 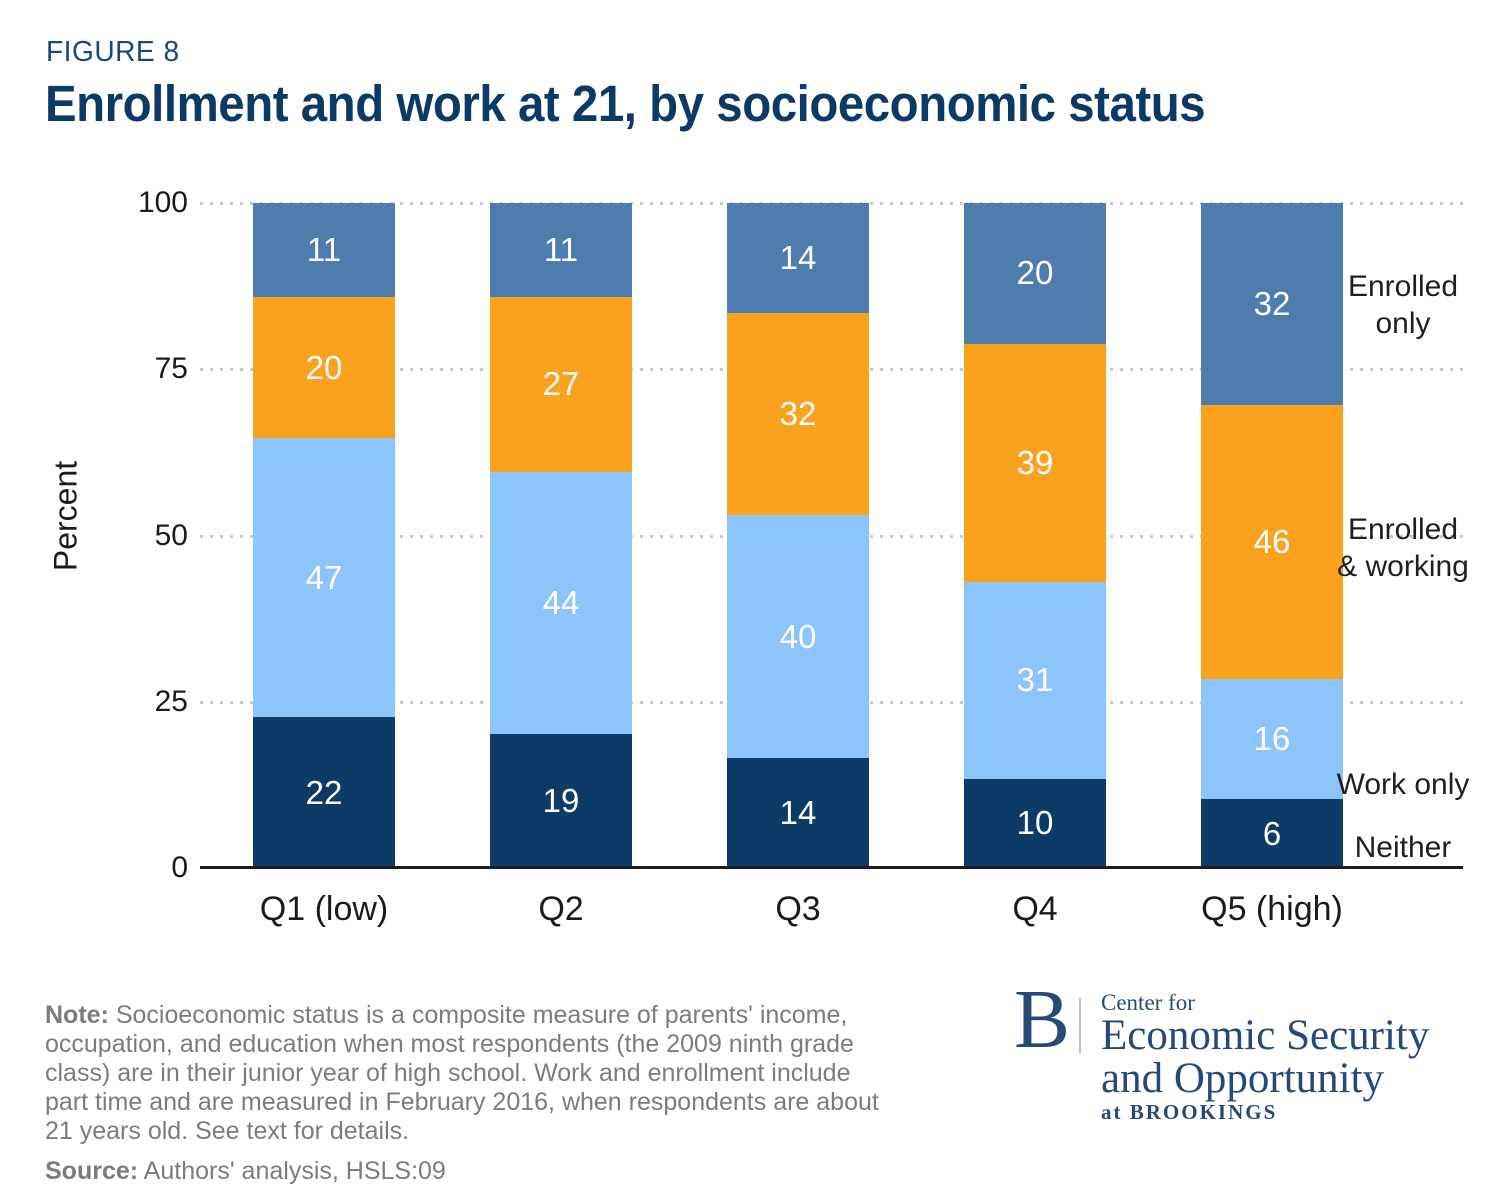 I want to click on bar-value-label: 22, so click(x=324, y=792).